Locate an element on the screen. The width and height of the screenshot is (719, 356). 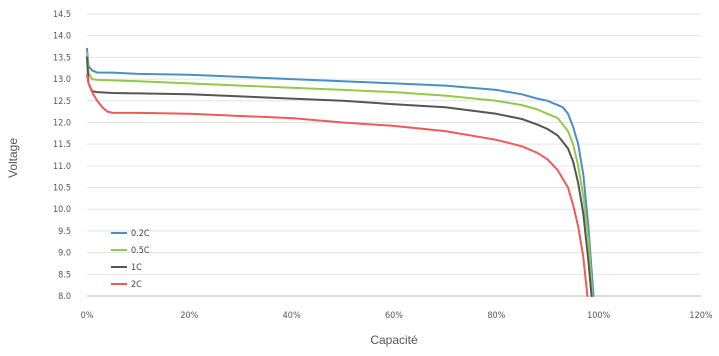
y-tick-label: 8.5 is located at coordinates (64, 275).